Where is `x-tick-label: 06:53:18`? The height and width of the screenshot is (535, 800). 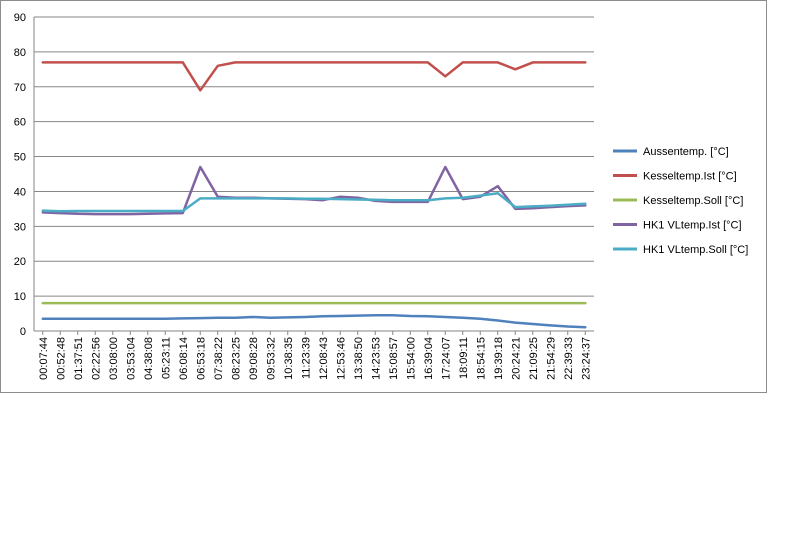
x-tick-label: 06:53:18 is located at coordinates (201, 358).